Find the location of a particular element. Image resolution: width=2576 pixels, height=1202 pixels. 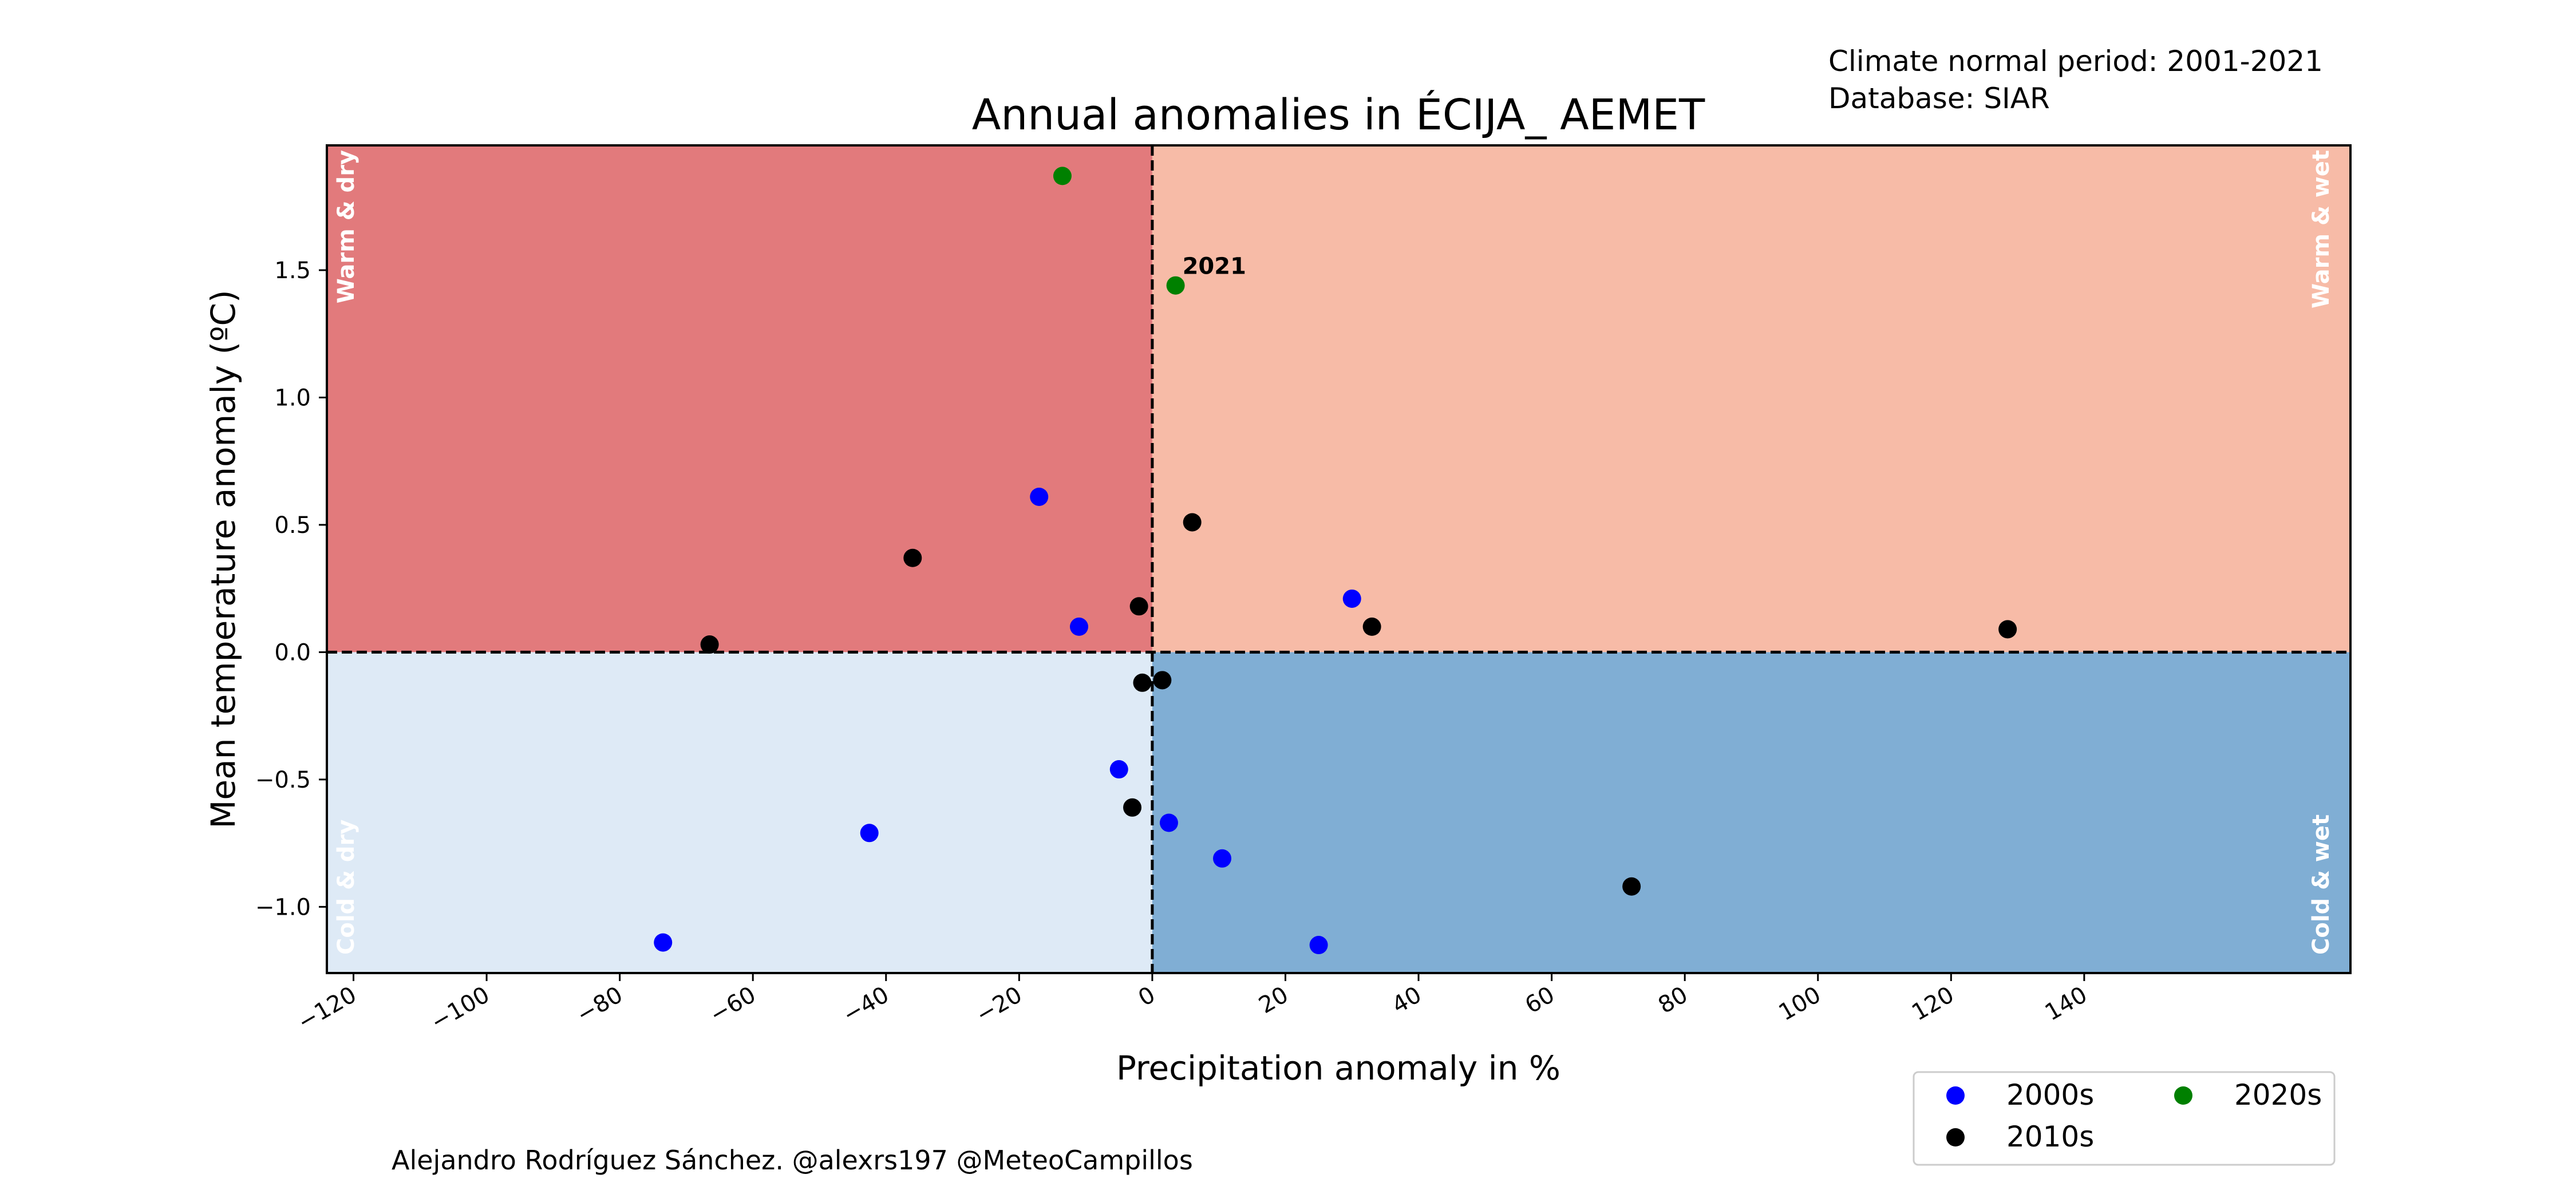

legend-label-2000s: 2000s is located at coordinates (2050, 1095).